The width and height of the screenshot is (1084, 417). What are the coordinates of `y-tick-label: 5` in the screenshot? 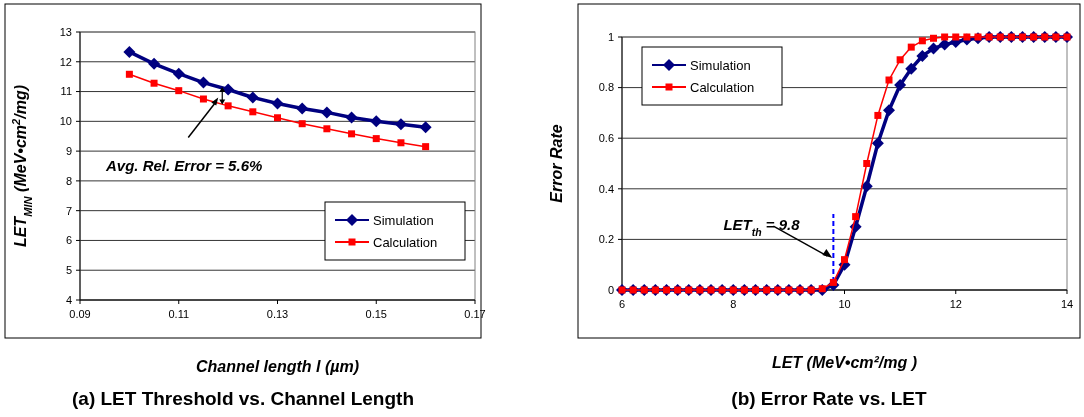 It's located at (68, 270).